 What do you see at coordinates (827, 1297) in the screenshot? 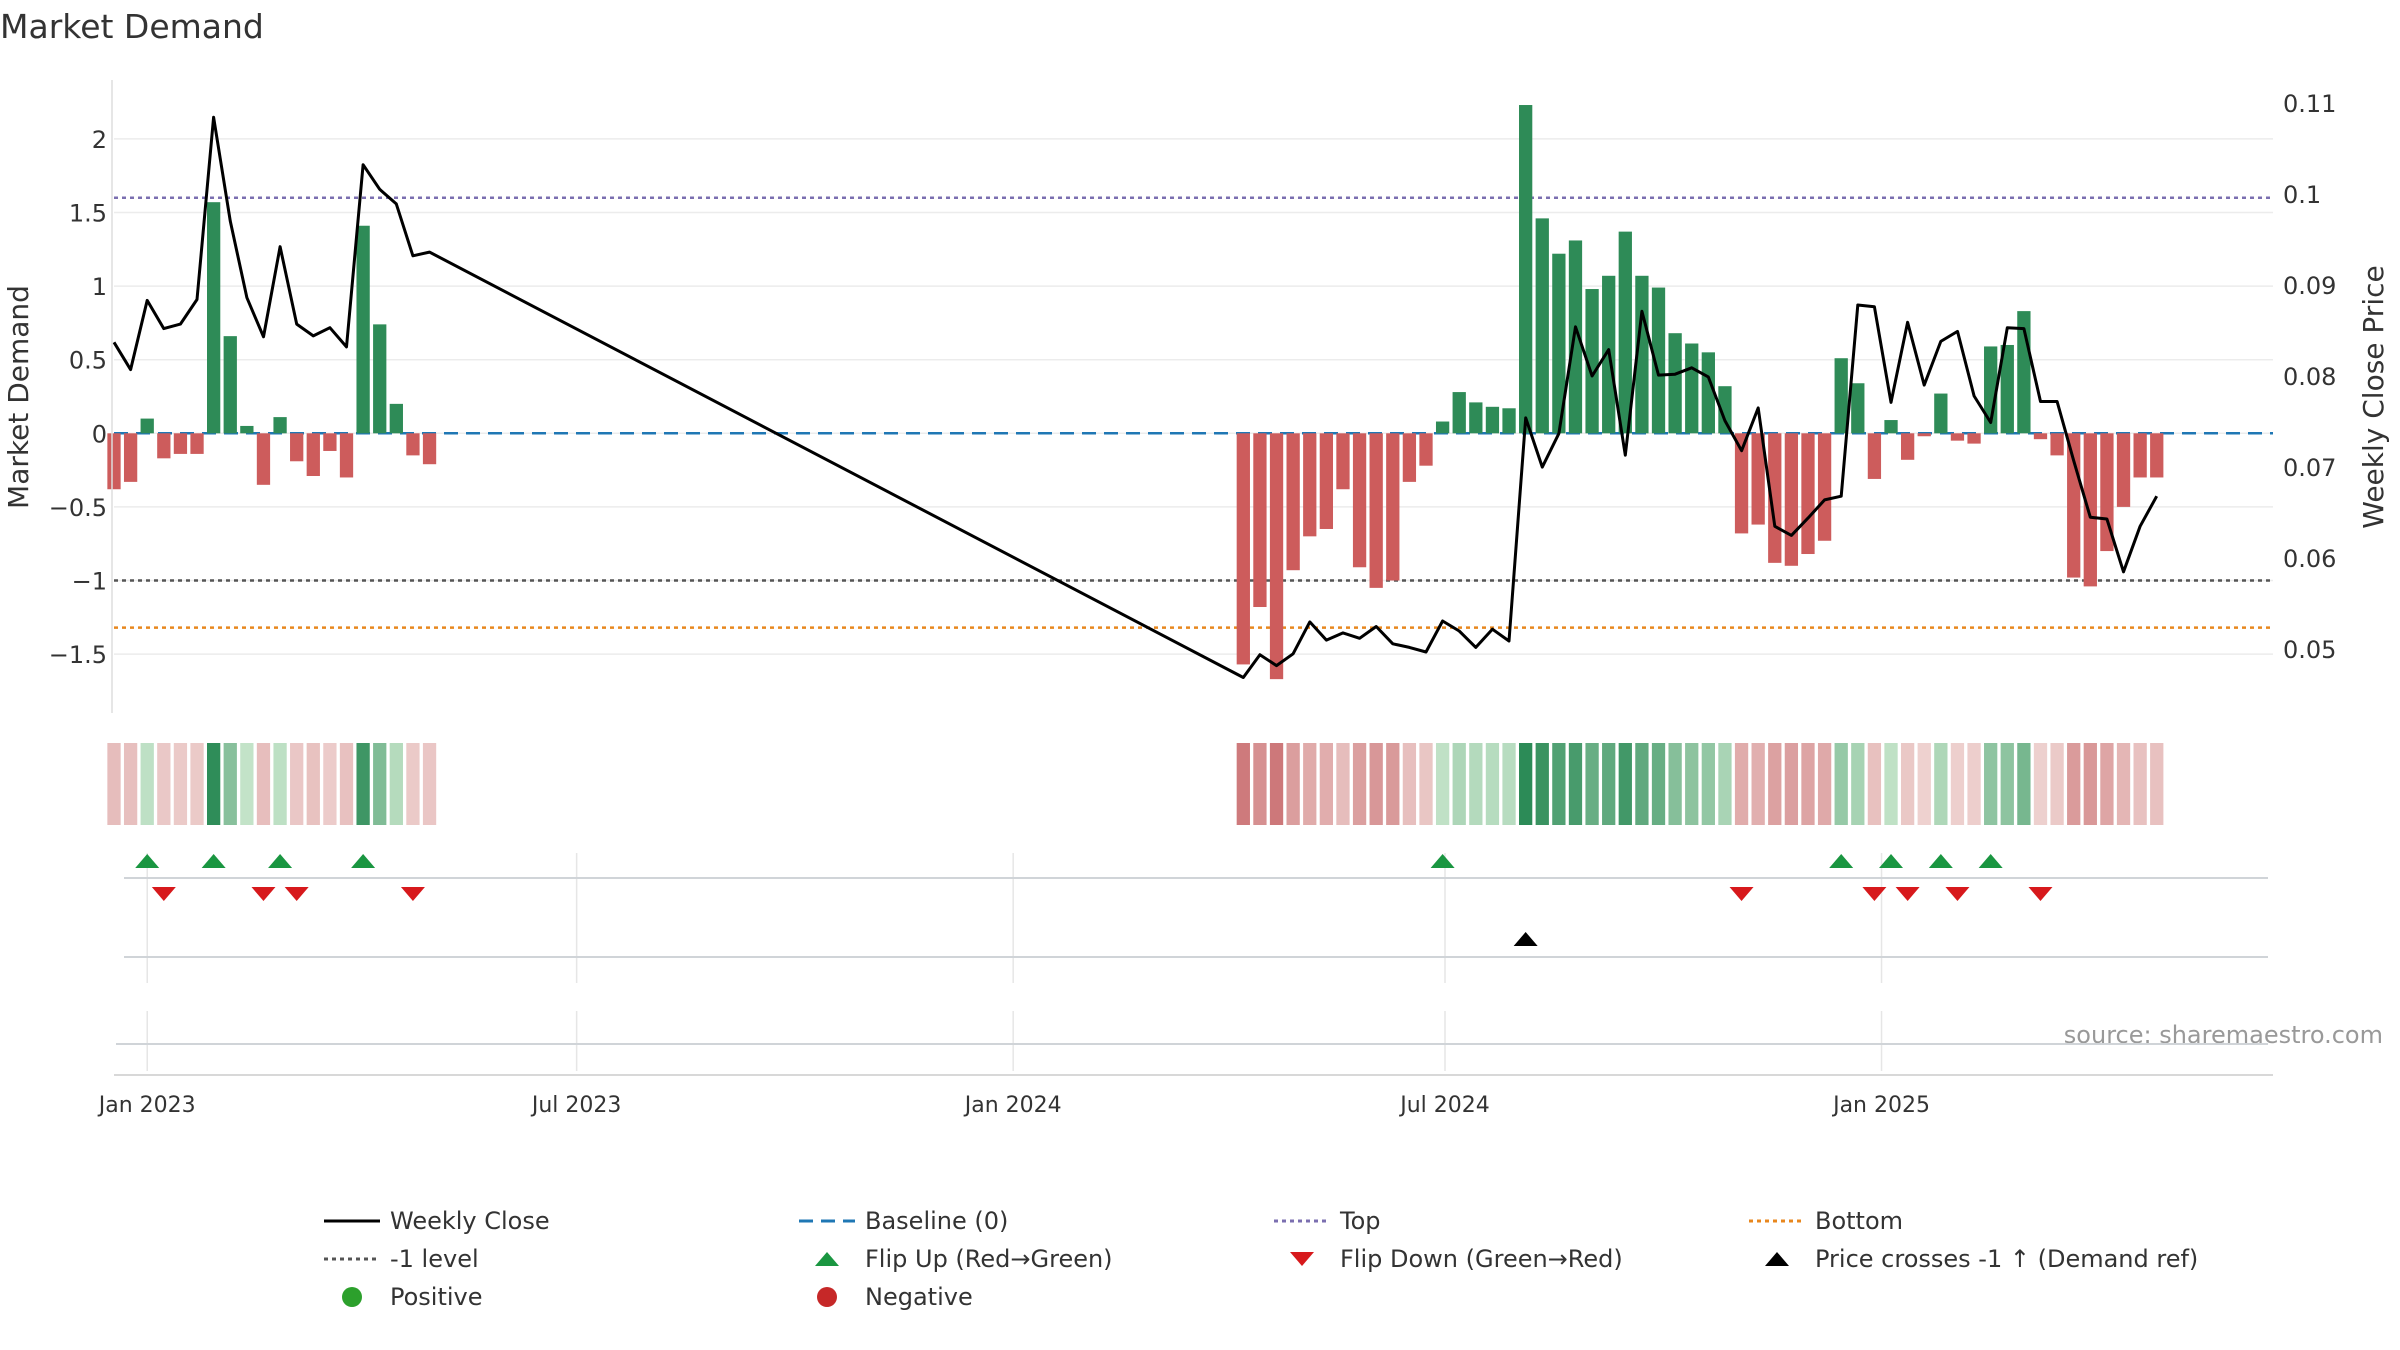
I see `circle-swatch-icon` at bounding box center [827, 1297].